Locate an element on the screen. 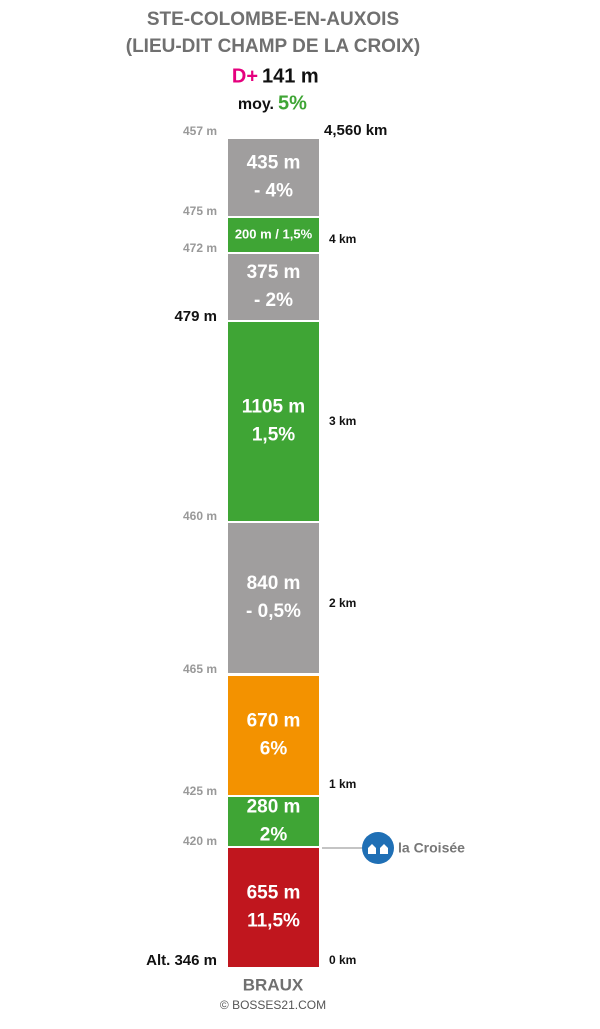 This screenshot has height=1029, width=600. title-line: (LIEU-DIT CHAMP DE LA CROIX) is located at coordinates (273, 46).